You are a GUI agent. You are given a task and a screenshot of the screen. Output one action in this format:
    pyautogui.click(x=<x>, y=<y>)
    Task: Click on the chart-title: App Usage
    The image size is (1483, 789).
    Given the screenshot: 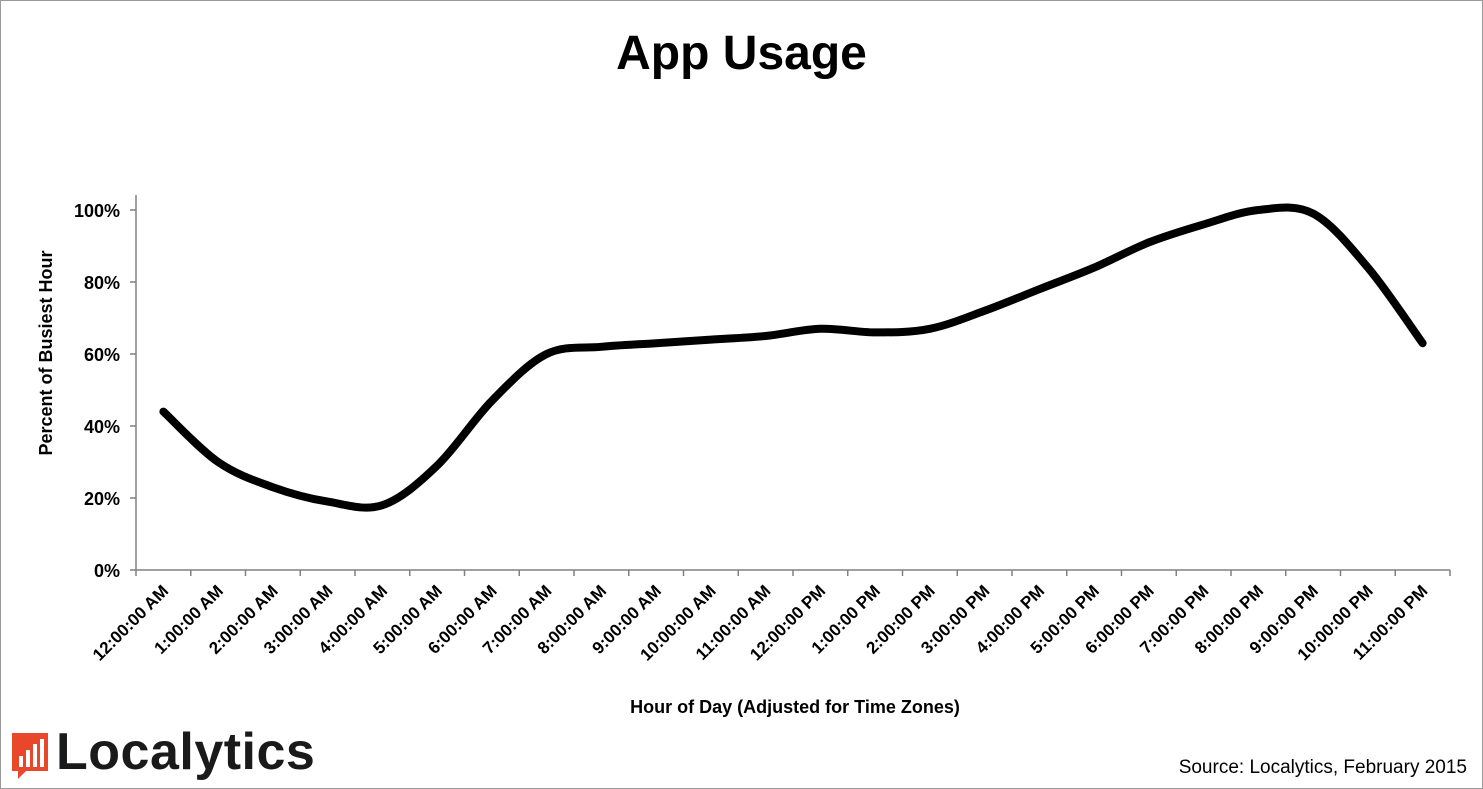 What is the action you would take?
    pyautogui.click(x=741, y=53)
    